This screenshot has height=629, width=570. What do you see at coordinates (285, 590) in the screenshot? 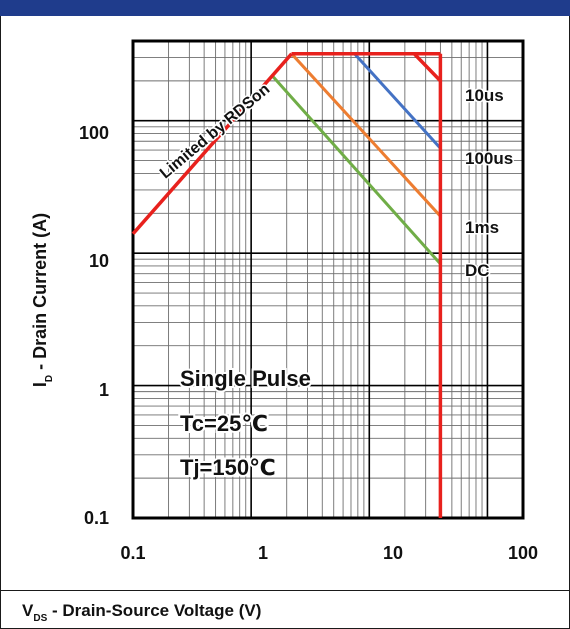
I see `footer-divider` at bounding box center [285, 590].